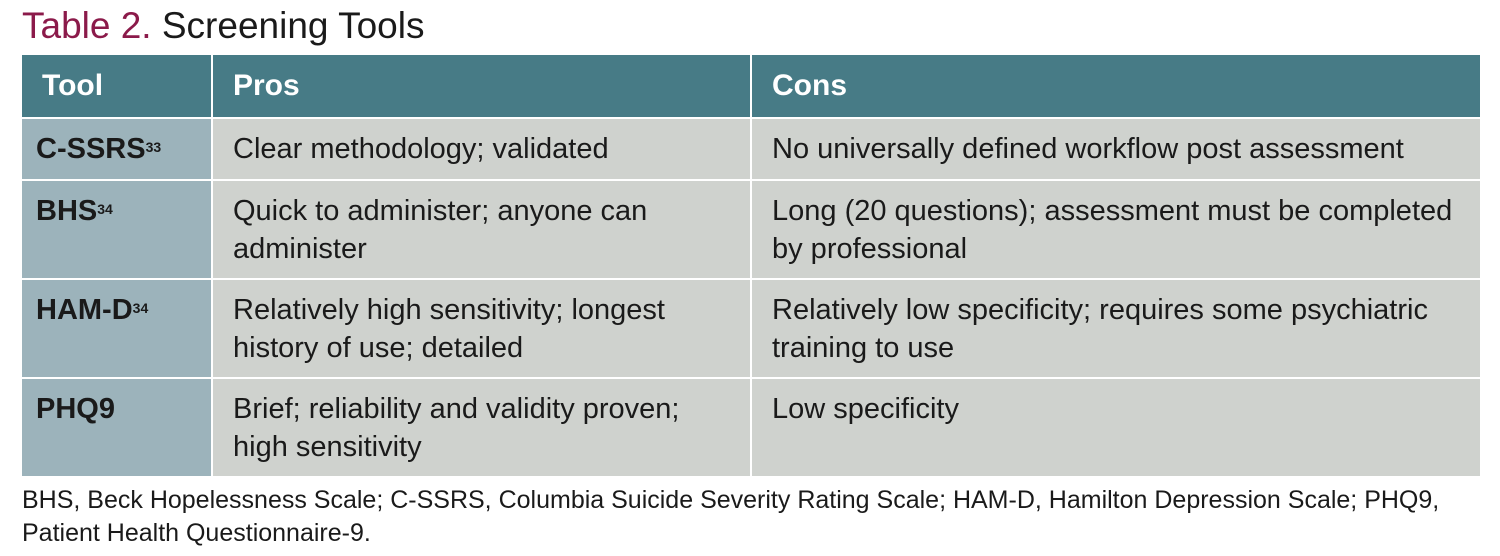  I want to click on tool-name: C-SSRS, so click(91, 149).